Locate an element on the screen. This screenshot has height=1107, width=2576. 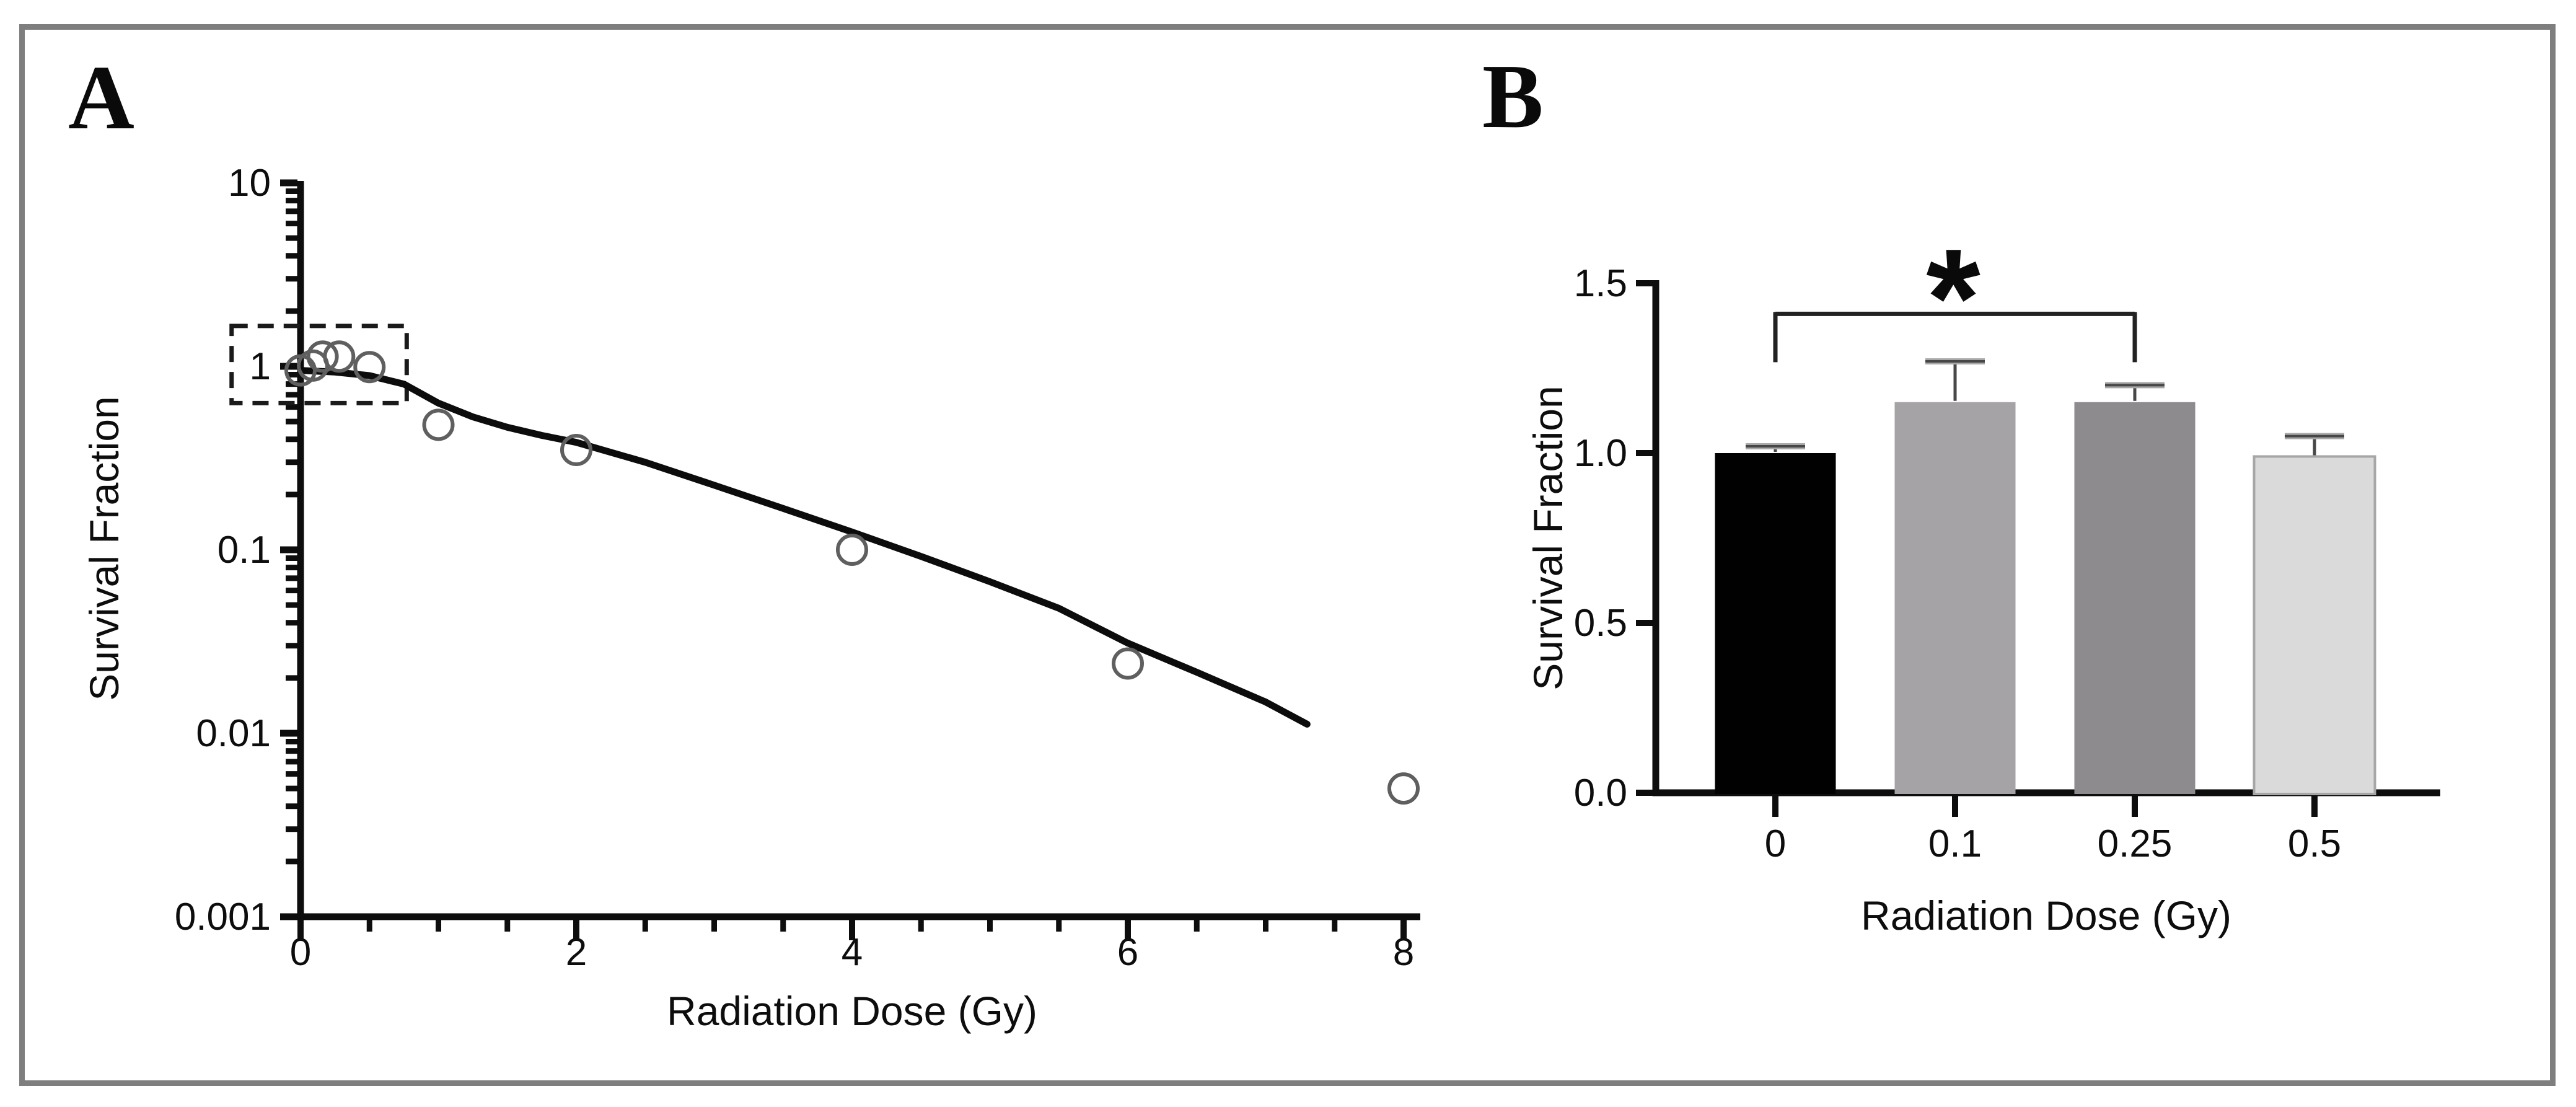
panel-a-x-axis-title: Radiation Dose (Gy) is located at coordinates (852, 1011).